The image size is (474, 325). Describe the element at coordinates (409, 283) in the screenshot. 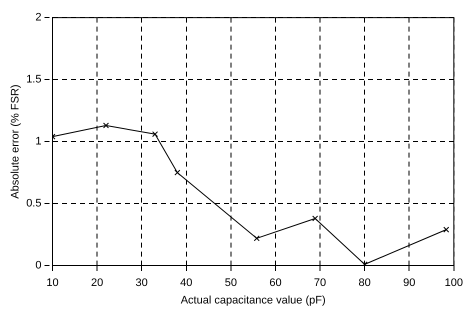

I see `x-tick-label: 90` at that location.